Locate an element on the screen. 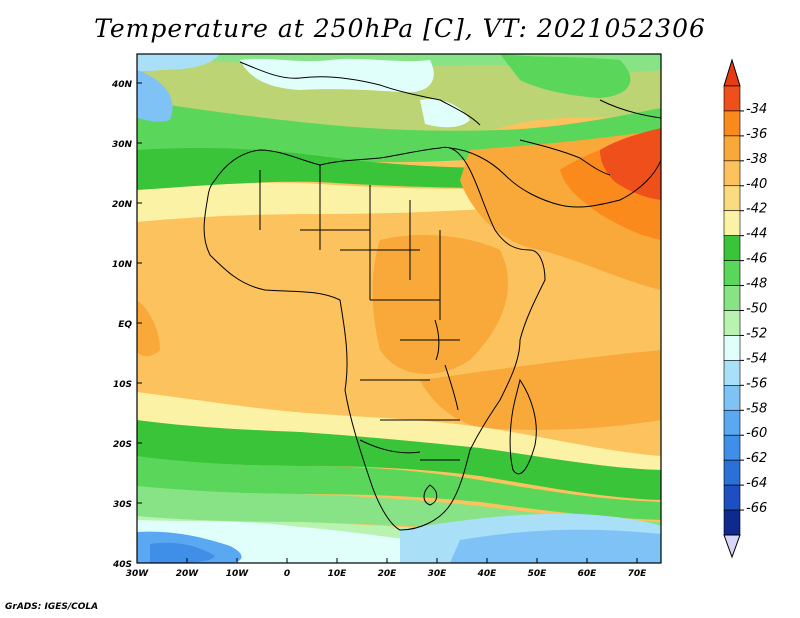 Image resolution: width=800 pixels, height=618 pixels. colorbar-label: -42 is located at coordinates (756, 209).